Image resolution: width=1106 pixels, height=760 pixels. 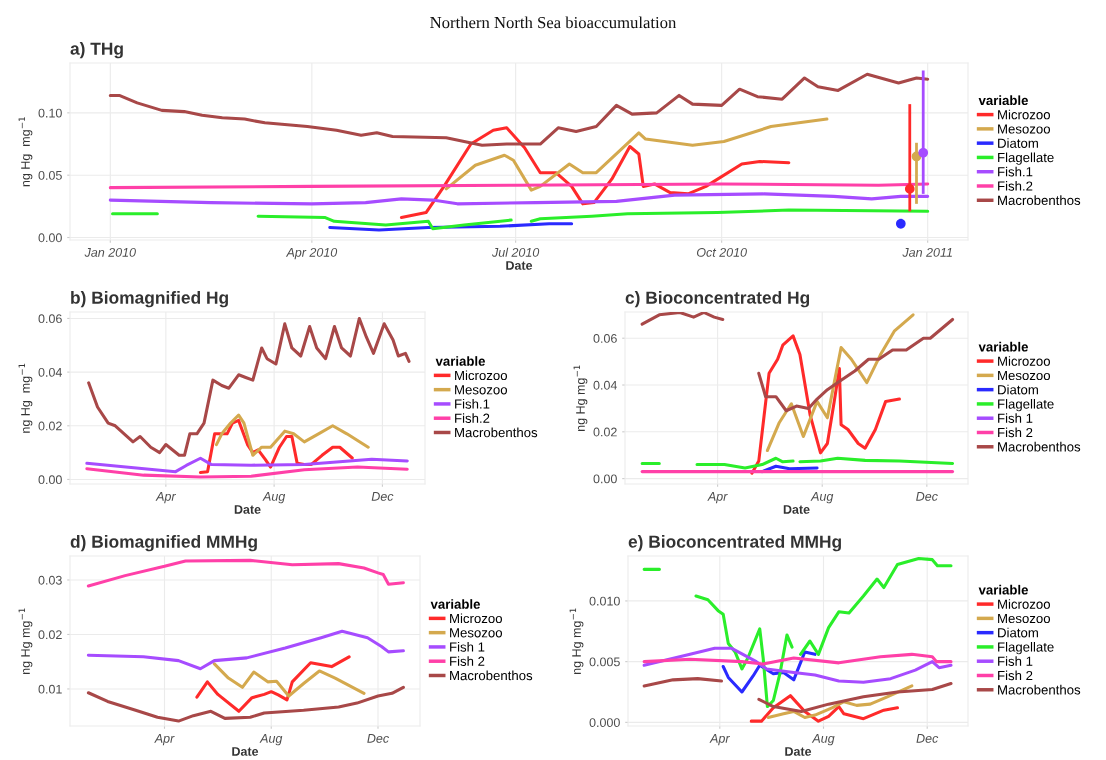 What do you see at coordinates (721, 252) in the screenshot?
I see `x-tick-label: Oct 2010` at bounding box center [721, 252].